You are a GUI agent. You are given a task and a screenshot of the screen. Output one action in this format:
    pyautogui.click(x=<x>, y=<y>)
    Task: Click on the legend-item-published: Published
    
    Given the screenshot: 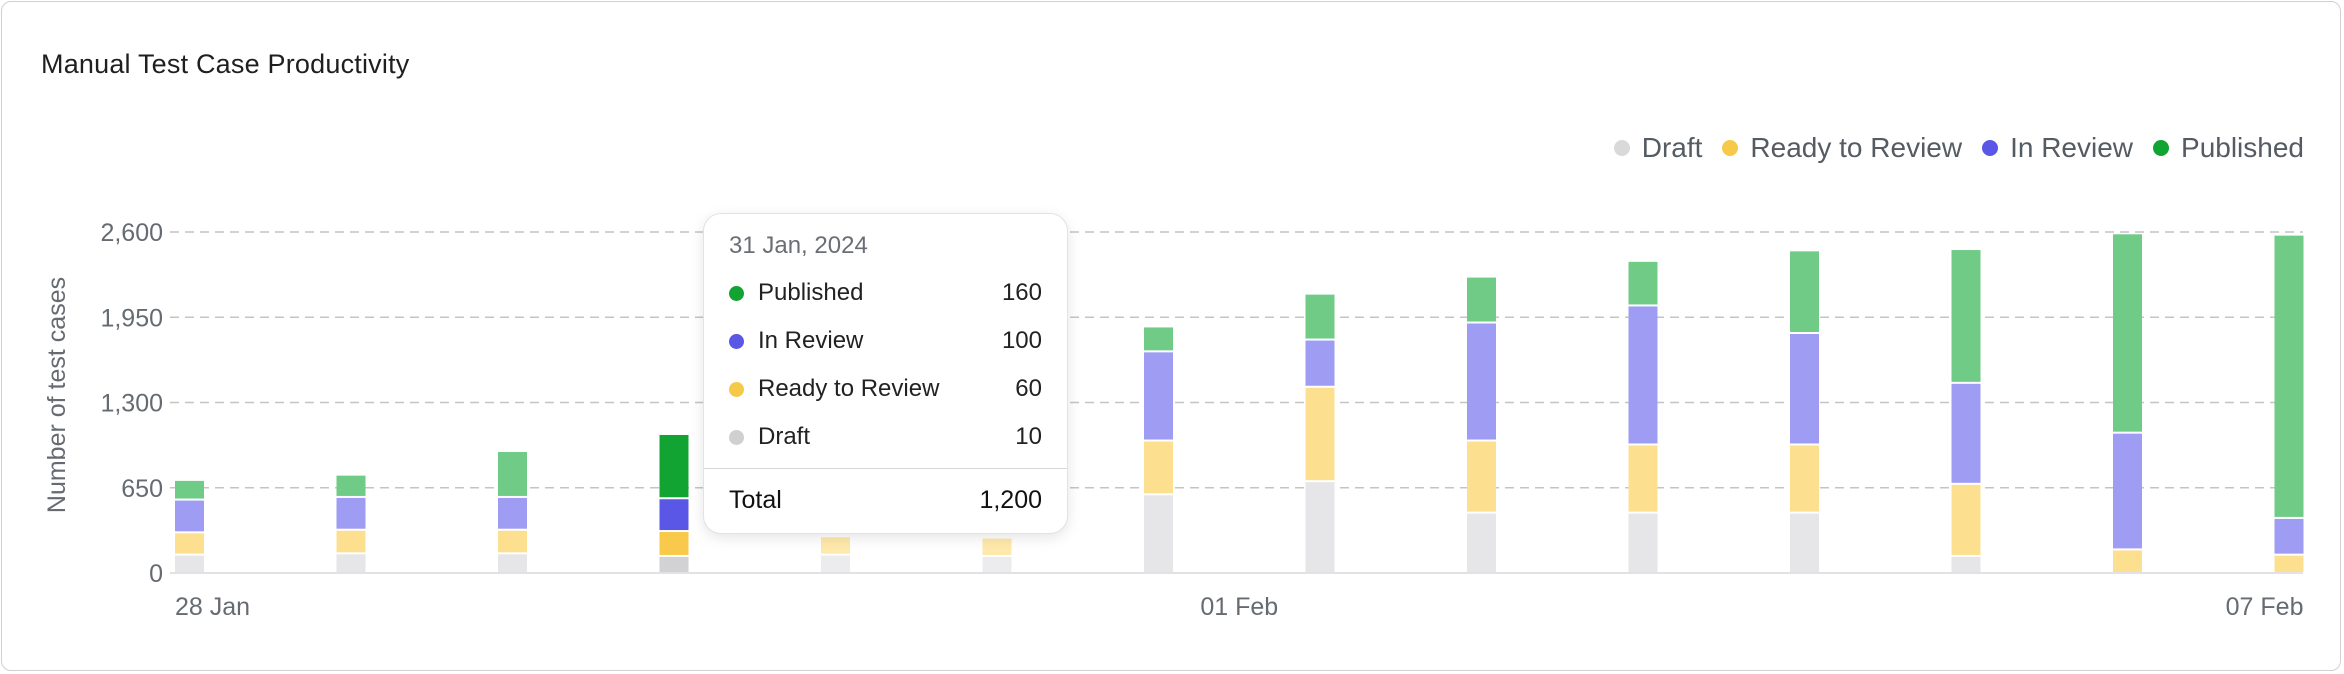 What is the action you would take?
    pyautogui.click(x=2228, y=148)
    